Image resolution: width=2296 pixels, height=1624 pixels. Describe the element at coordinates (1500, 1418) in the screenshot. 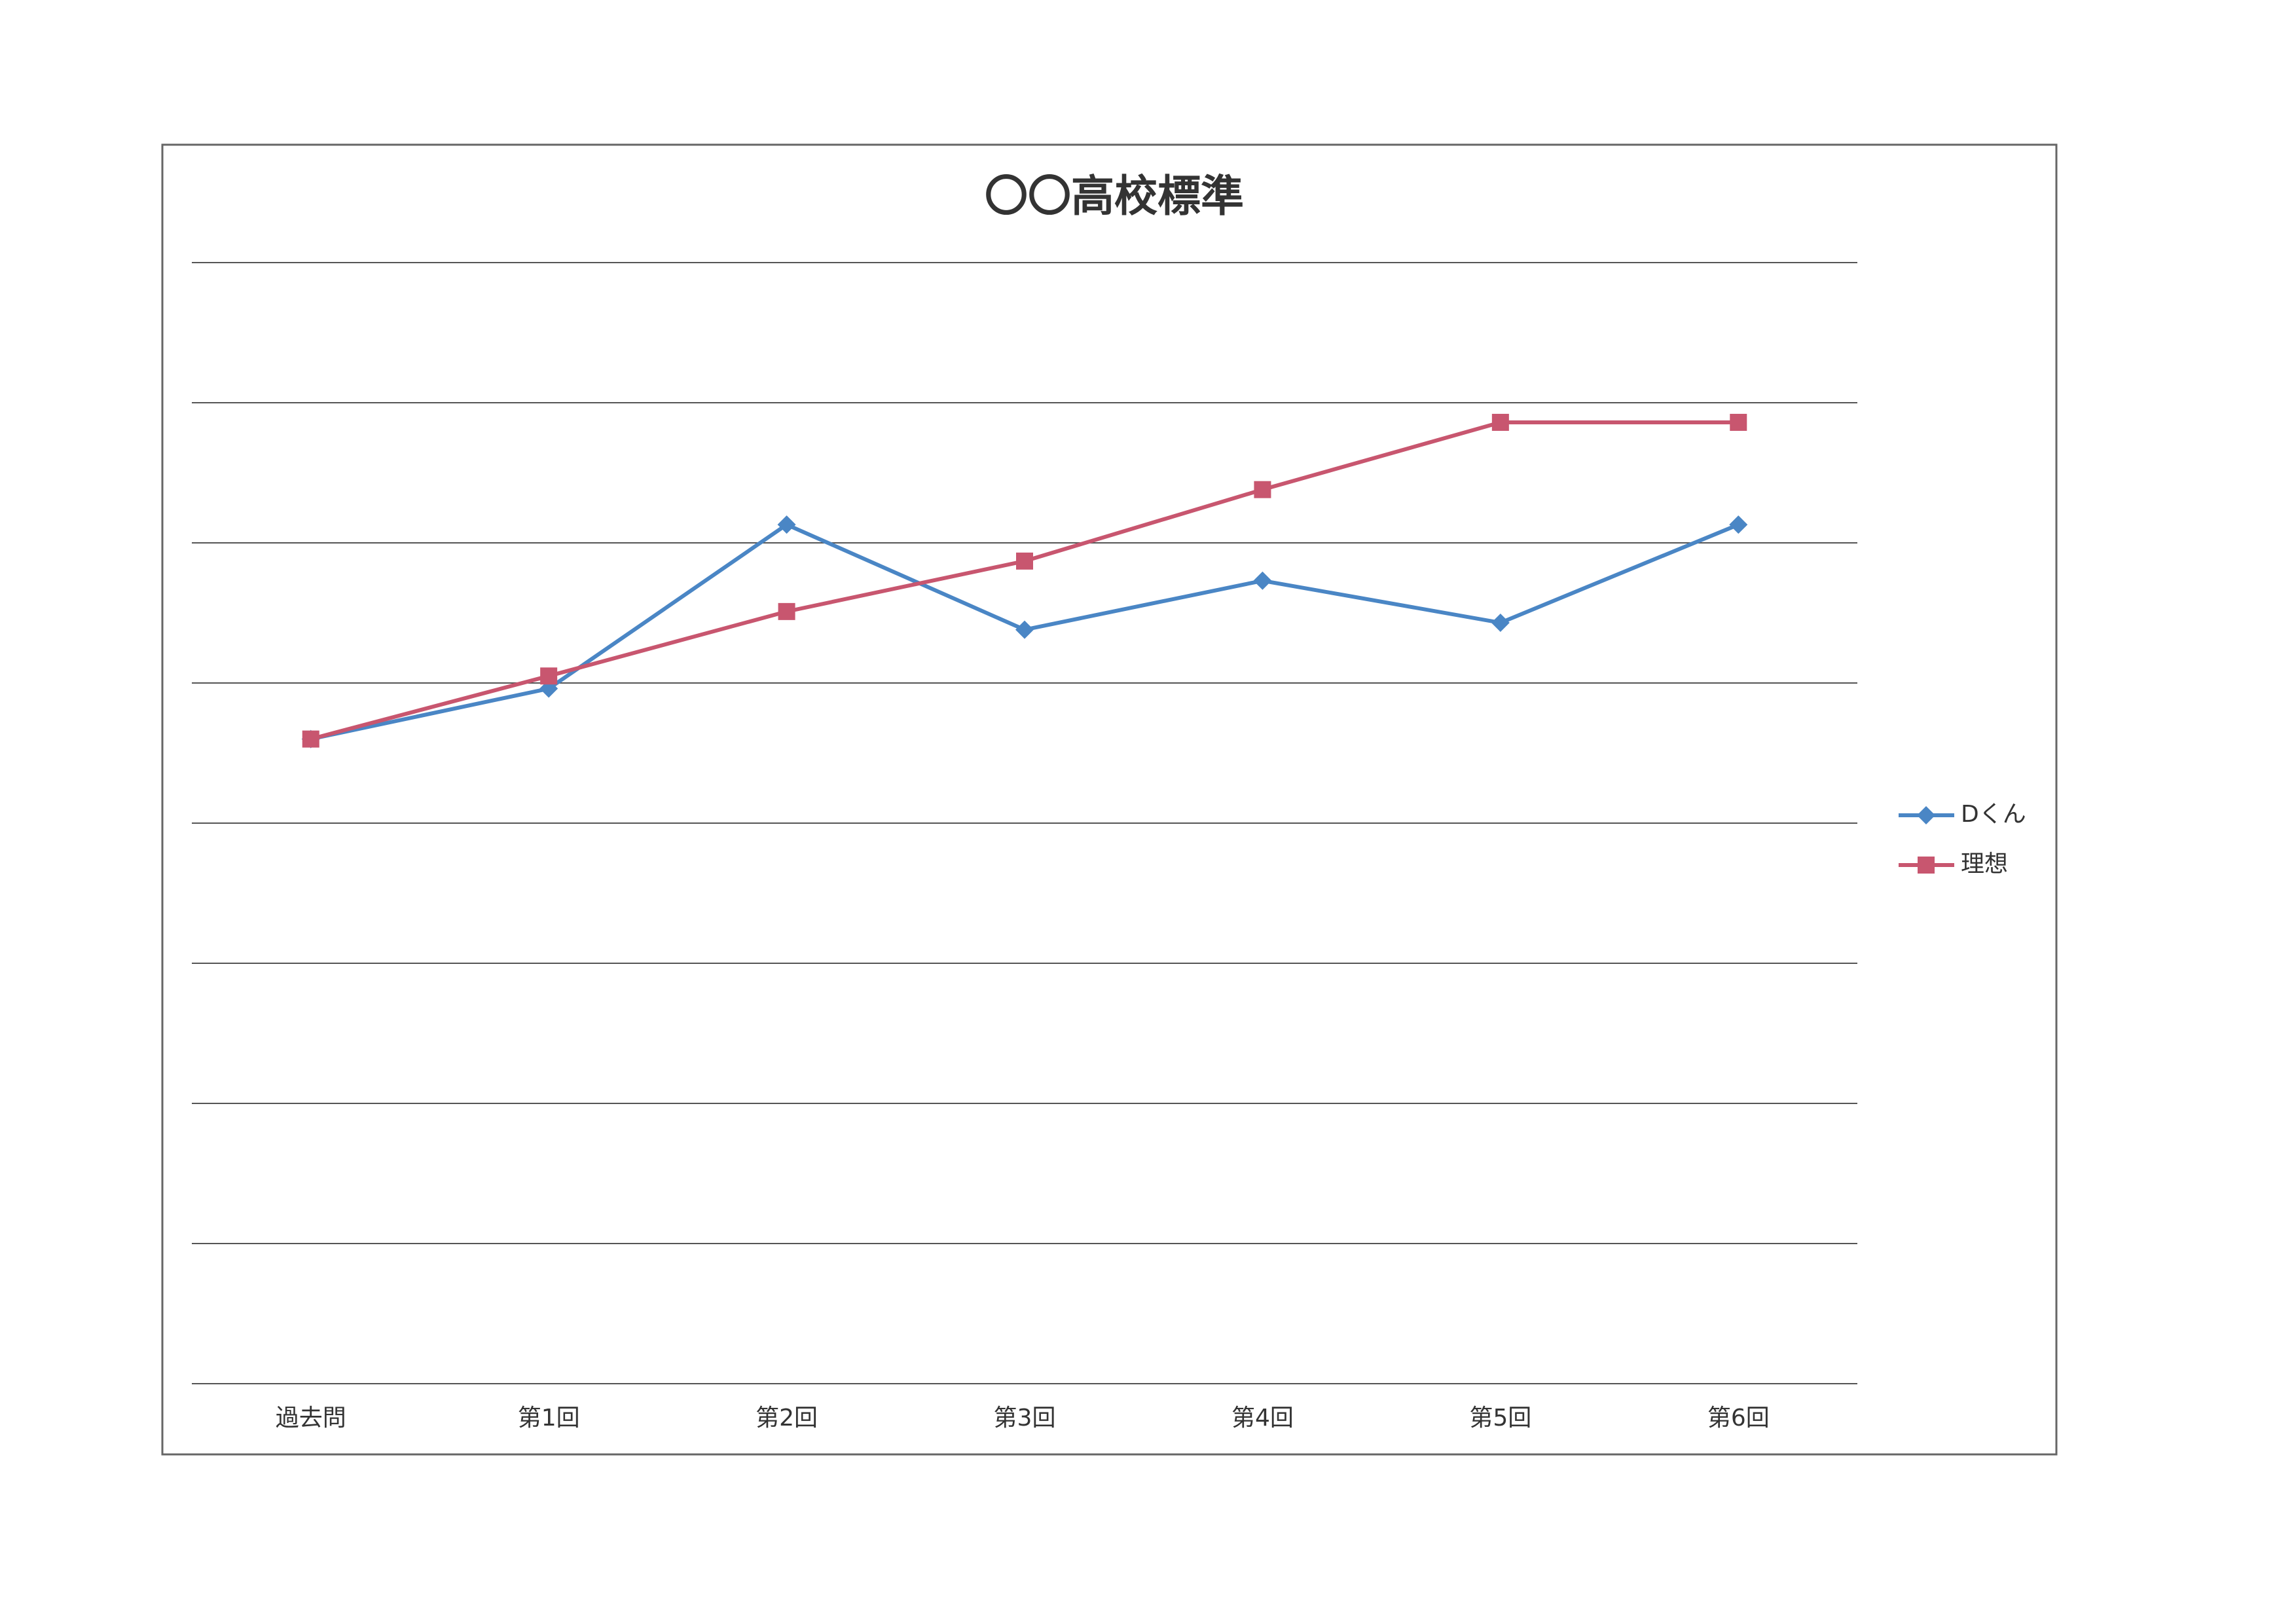

I see `x-tick-label: 第5回` at that location.